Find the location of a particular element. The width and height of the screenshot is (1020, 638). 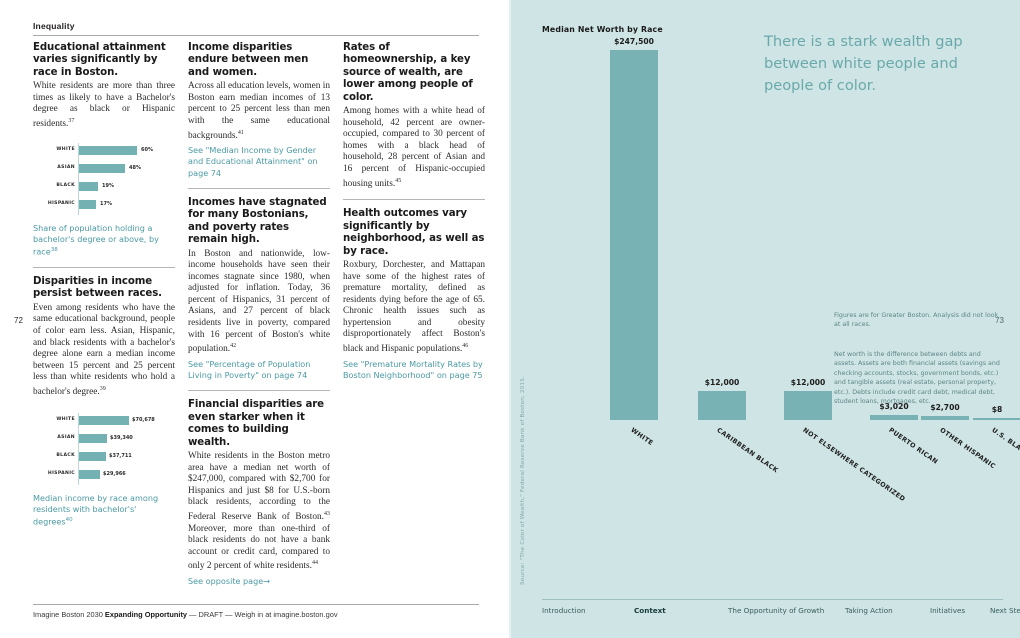

footnote-marker: 44 is located at coordinates (314, 563).